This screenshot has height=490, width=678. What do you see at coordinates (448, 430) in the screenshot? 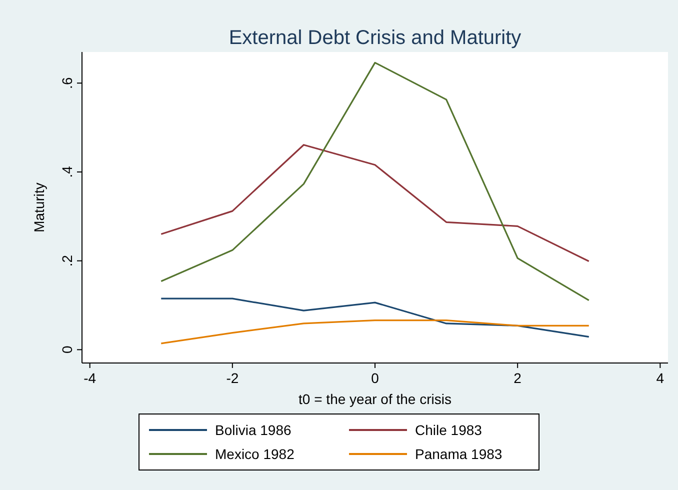
I see `legend-label: Chile 1983` at bounding box center [448, 430].